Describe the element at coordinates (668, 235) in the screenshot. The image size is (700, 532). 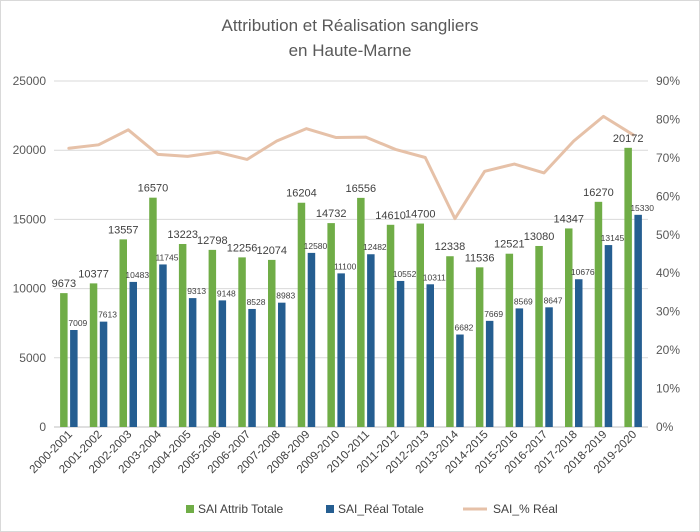
I see `y-right-tick-label: 50%` at that location.